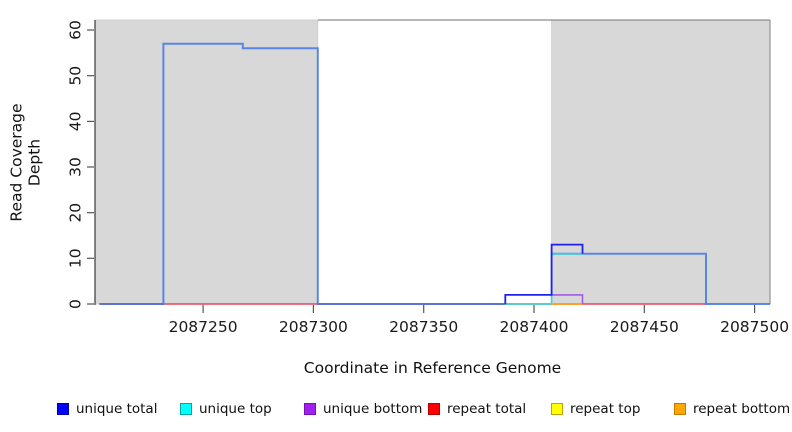 This screenshot has height=432, width=792. I want to click on legend-item-label: unique total, so click(117, 409).